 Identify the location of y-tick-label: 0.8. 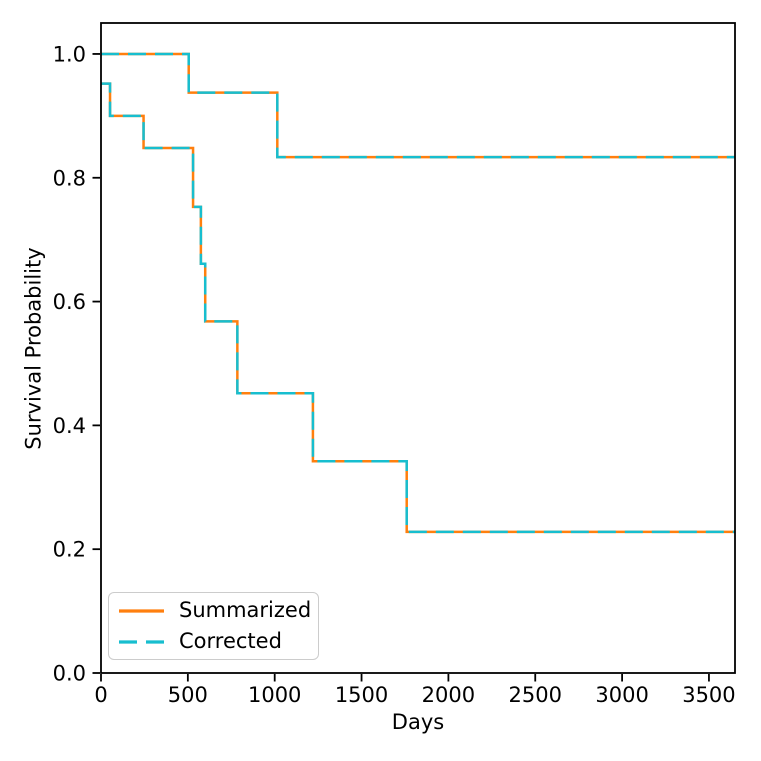
(69, 178).